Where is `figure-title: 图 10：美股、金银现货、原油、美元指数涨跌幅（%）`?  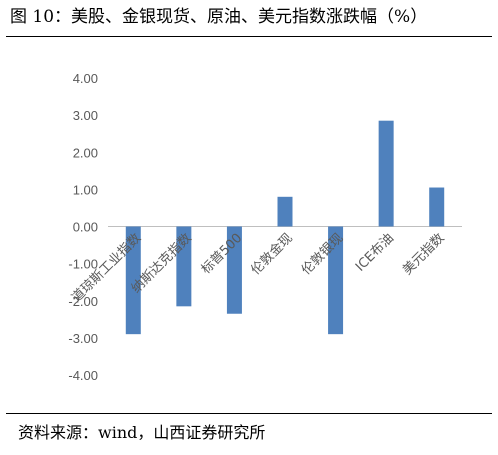
figure-title: 图 10：美股、金银现货、原油、美元指数涨跌幅（%） is located at coordinates (219, 17).